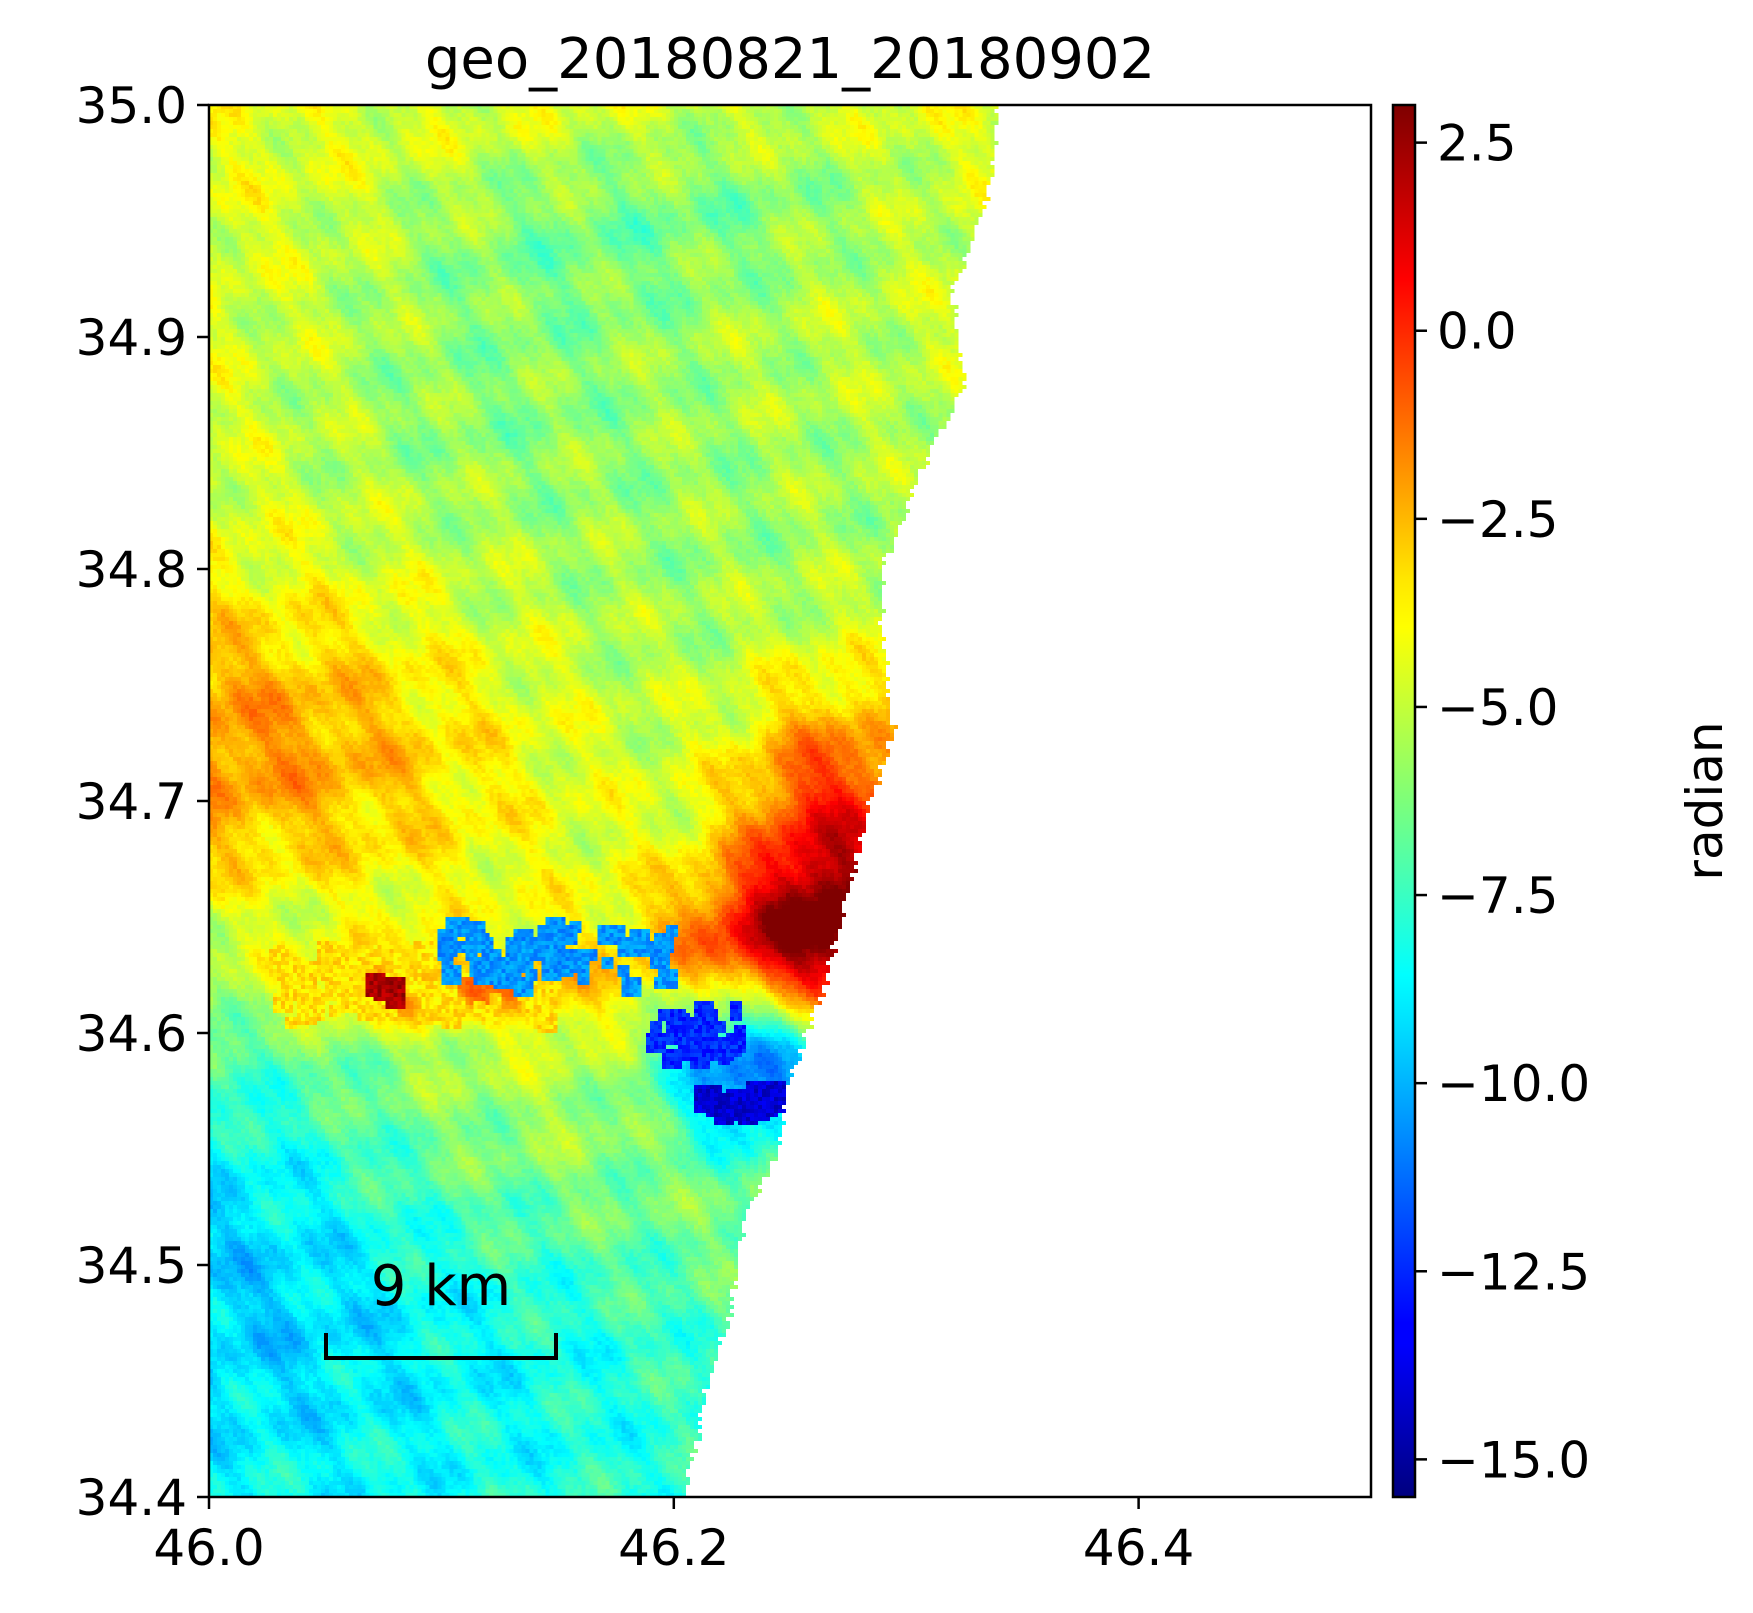 This screenshot has width=1753, height=1613. Describe the element at coordinates (1705, 800) in the screenshot. I see `colorbar-label: radian` at that location.